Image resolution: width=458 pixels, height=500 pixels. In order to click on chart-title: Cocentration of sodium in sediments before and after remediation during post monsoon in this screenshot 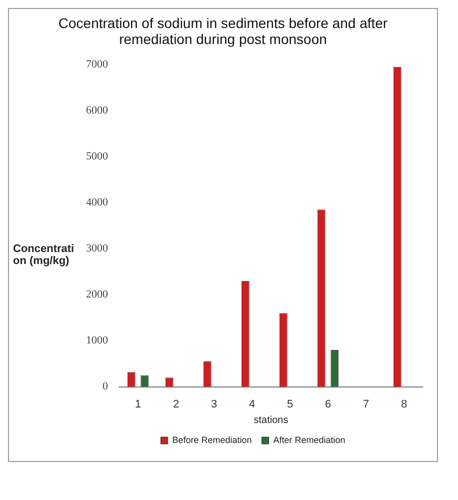, I will do `click(223, 31)`.